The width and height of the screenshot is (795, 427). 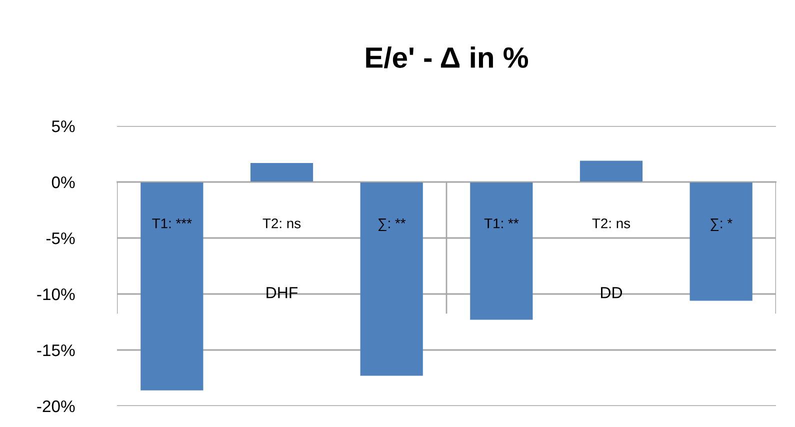 I want to click on y-tick-label: 5%, so click(x=63, y=126).